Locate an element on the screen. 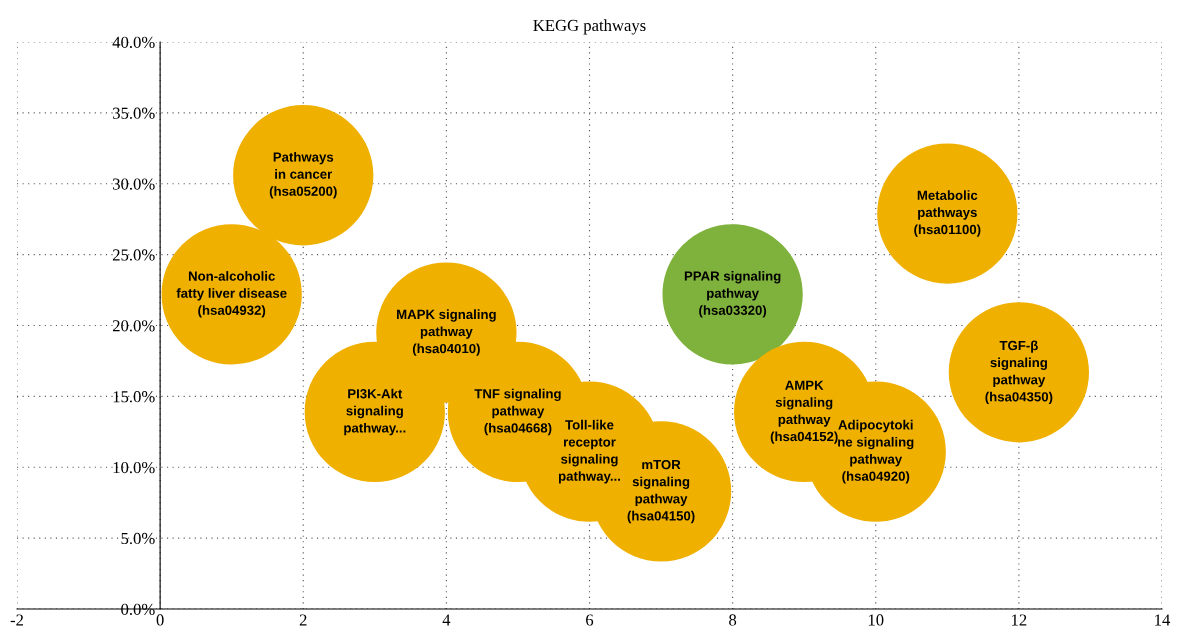  data-label: PPAR signaling pathway (hsa03320) is located at coordinates (732, 294).